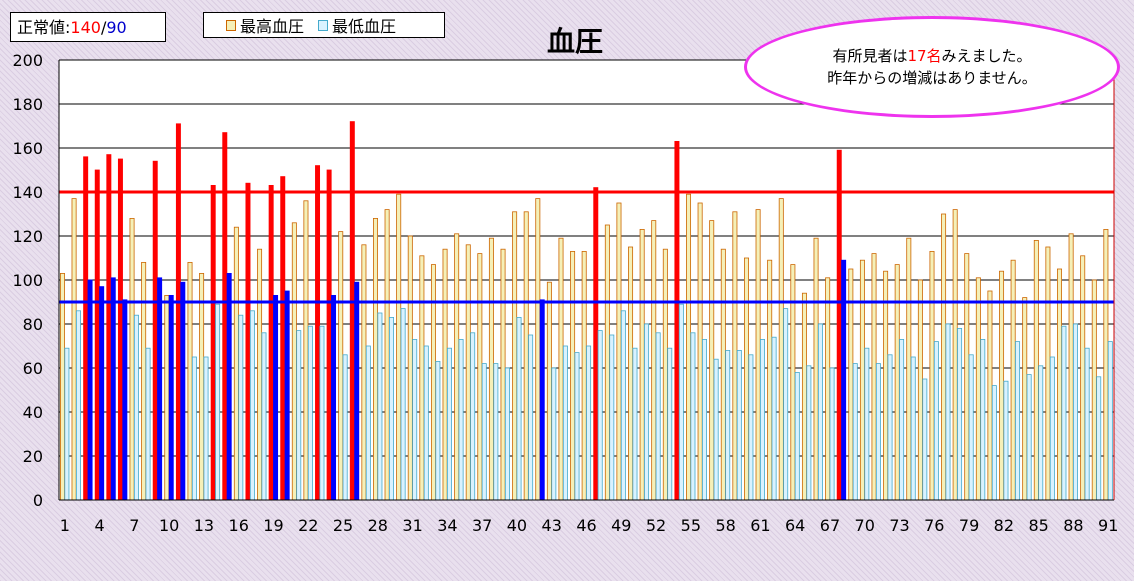  What do you see at coordinates (27, 280) in the screenshot?
I see `y-tick-label: 100` at bounding box center [27, 280].